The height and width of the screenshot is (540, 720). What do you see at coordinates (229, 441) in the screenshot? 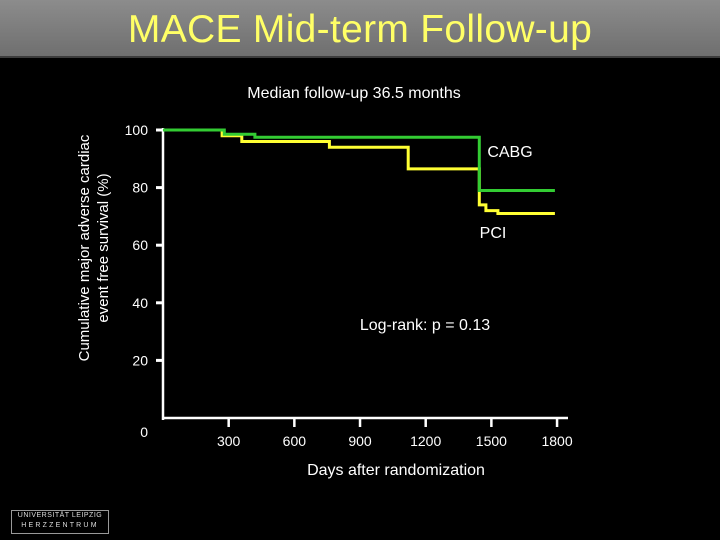
I see `x-tick-label-300: 300` at bounding box center [229, 441].